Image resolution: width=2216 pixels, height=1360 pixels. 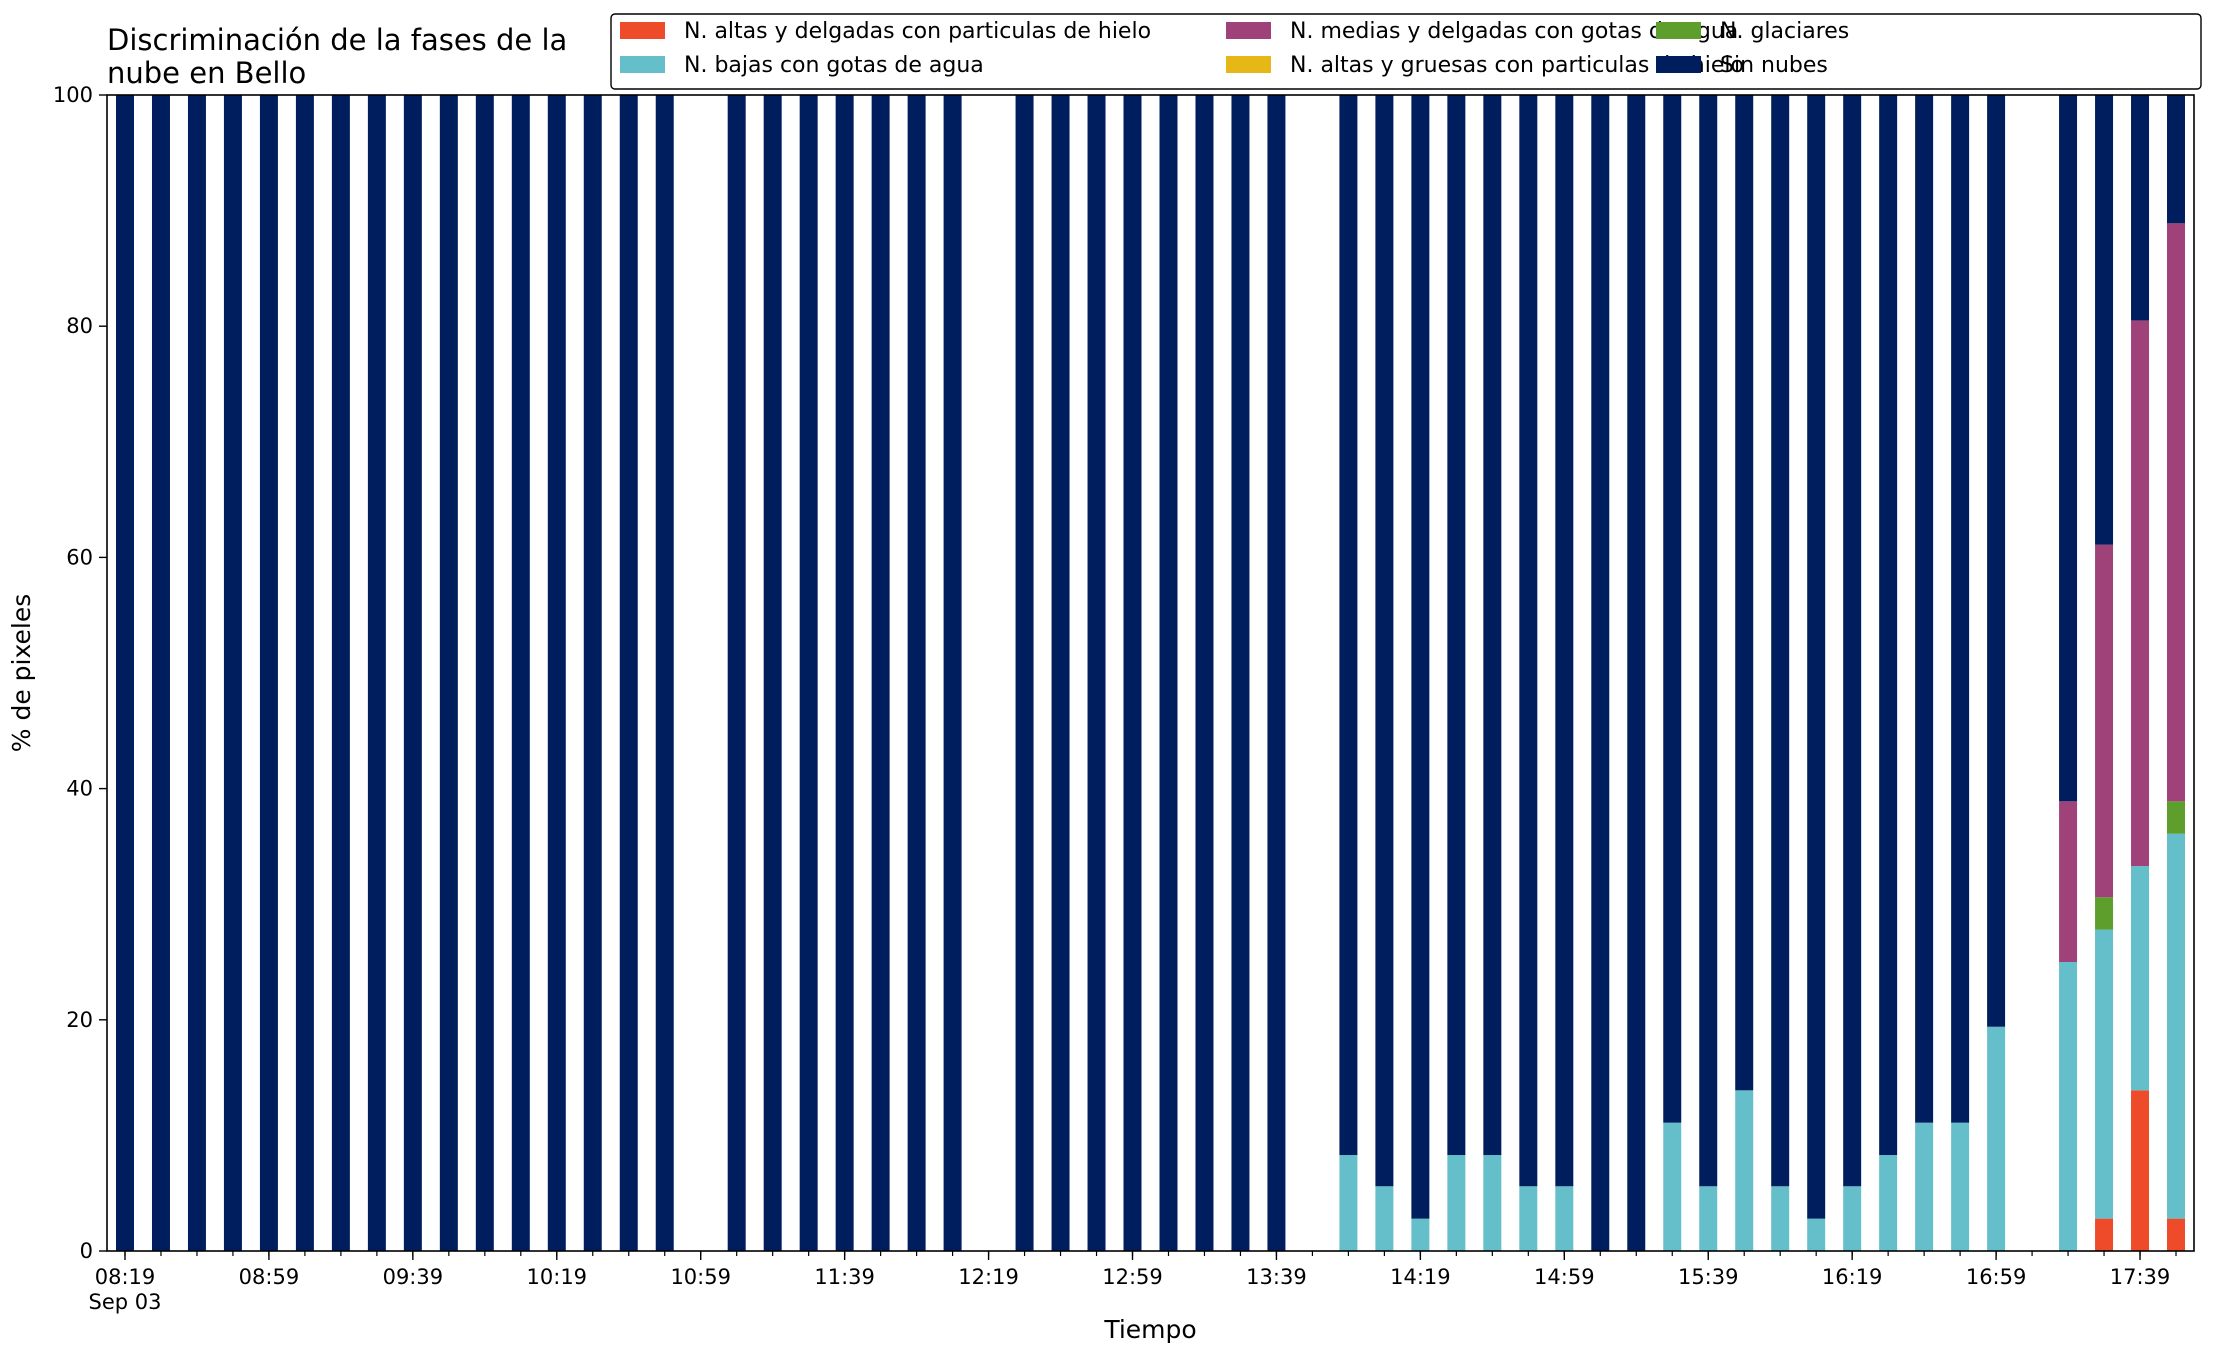 I want to click on y-tick-label: 0, so click(x=86, y=1251).